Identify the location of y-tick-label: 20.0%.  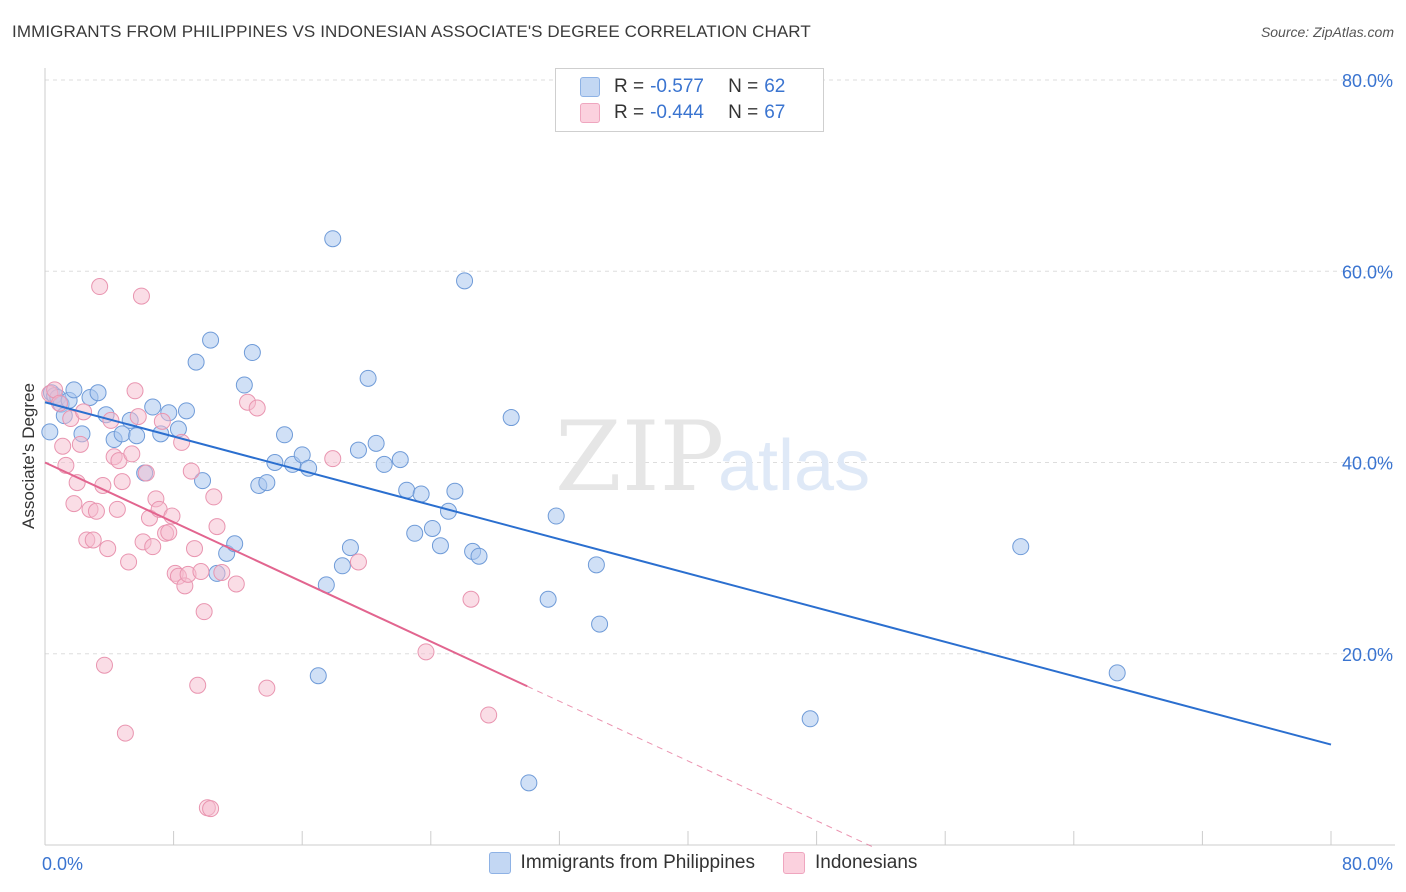
(1367, 655).